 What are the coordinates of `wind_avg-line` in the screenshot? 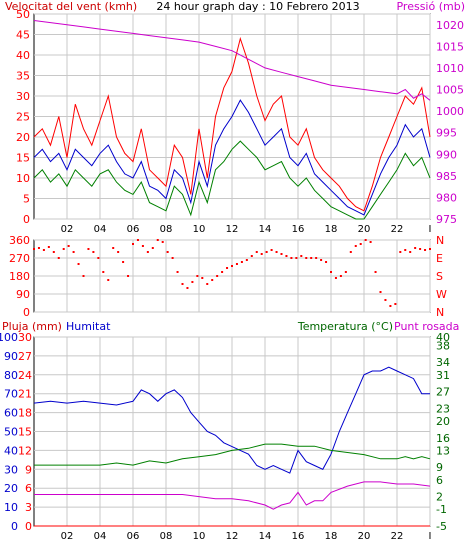 It's located at (232, 180).